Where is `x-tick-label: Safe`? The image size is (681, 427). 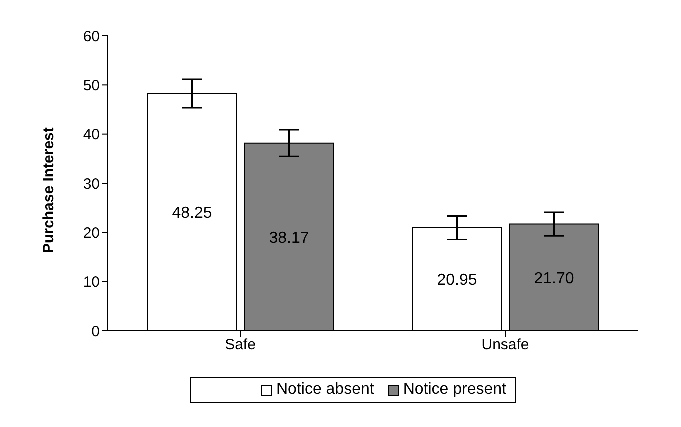
x-tick-label: Safe is located at coordinates (240, 345).